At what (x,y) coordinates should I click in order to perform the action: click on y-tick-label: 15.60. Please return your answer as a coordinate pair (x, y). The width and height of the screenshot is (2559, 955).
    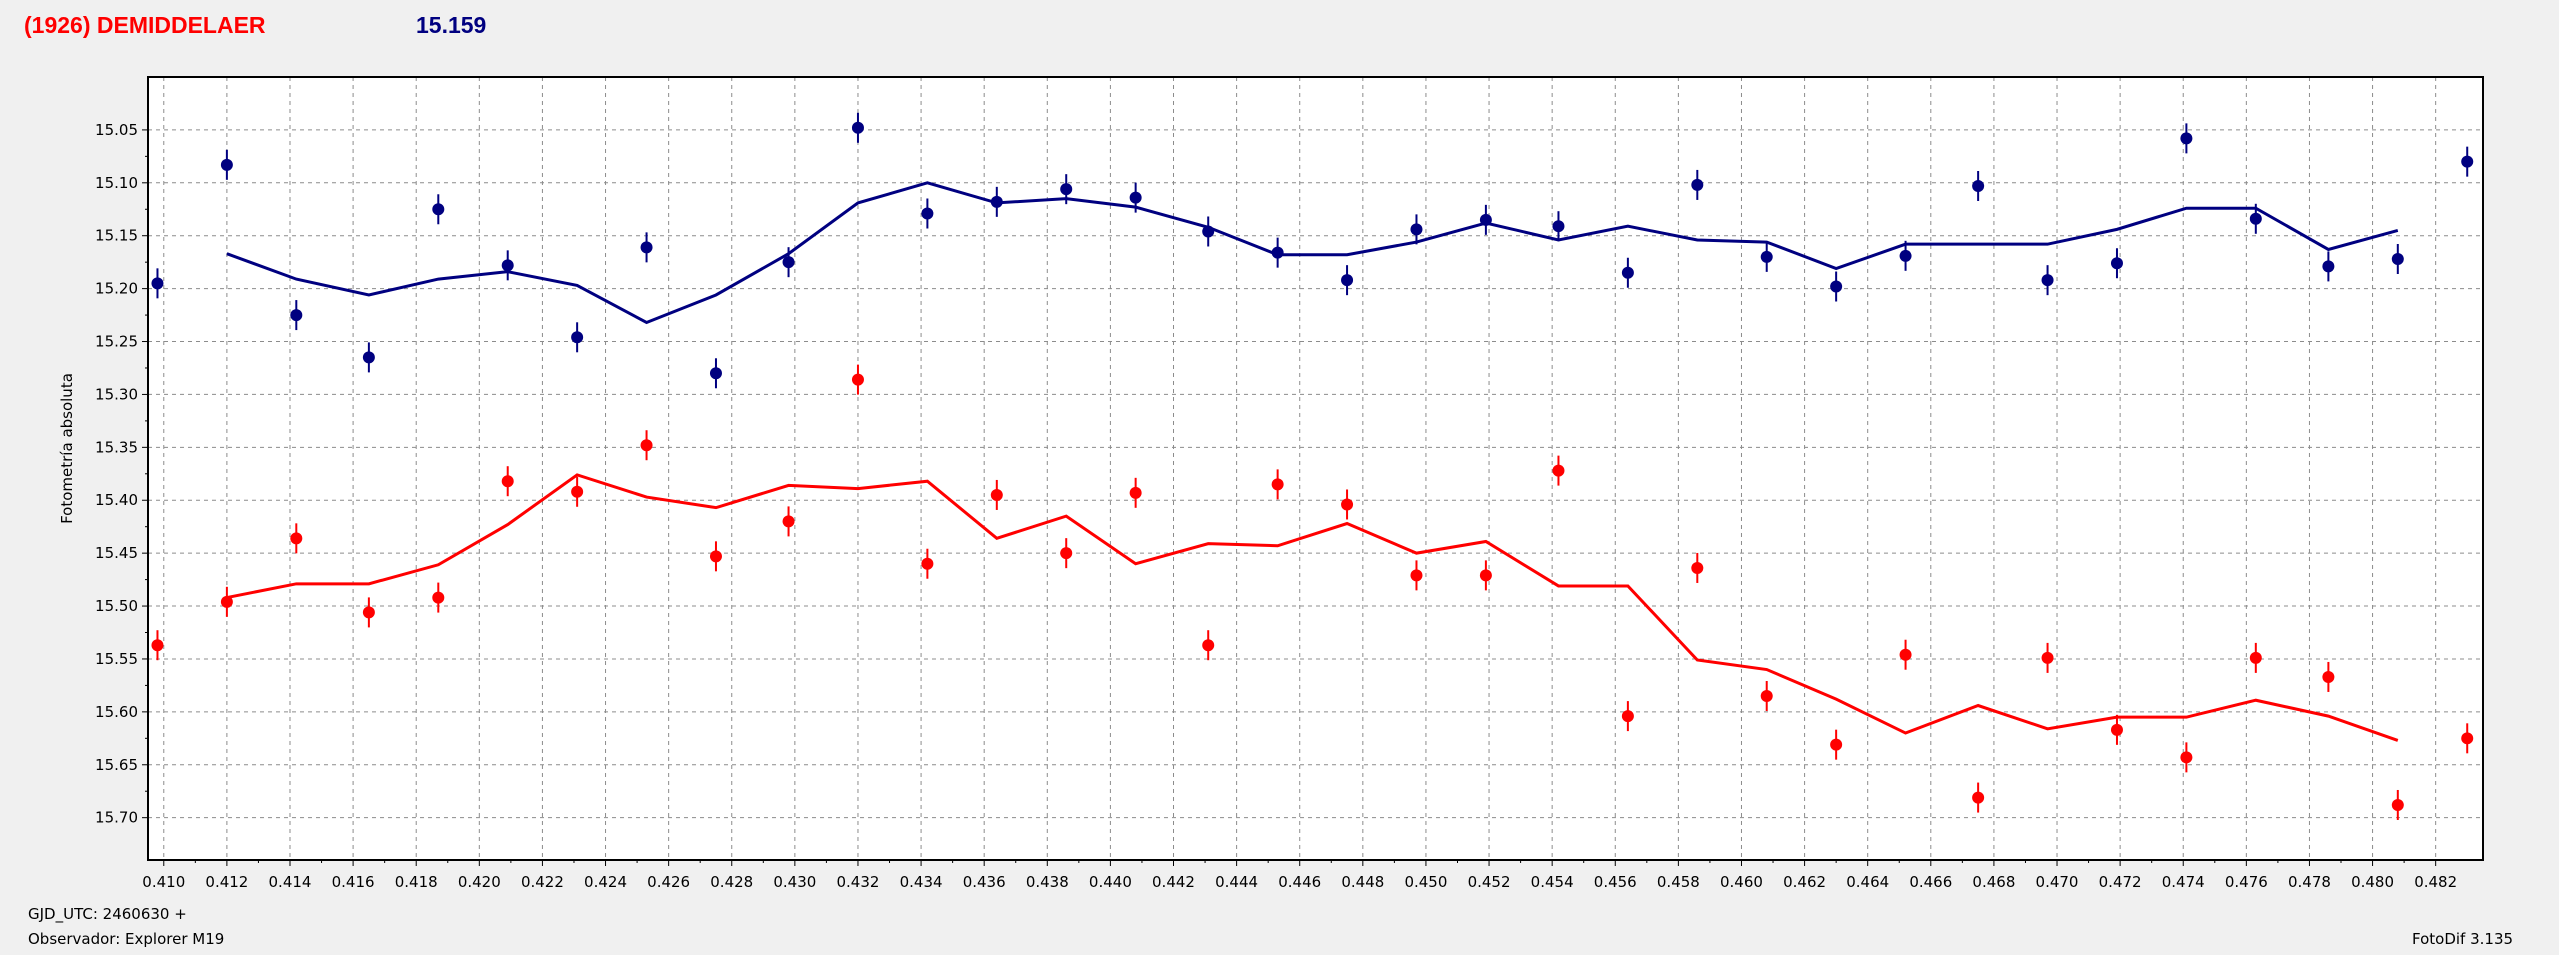
    Looking at the image, I should click on (116, 712).